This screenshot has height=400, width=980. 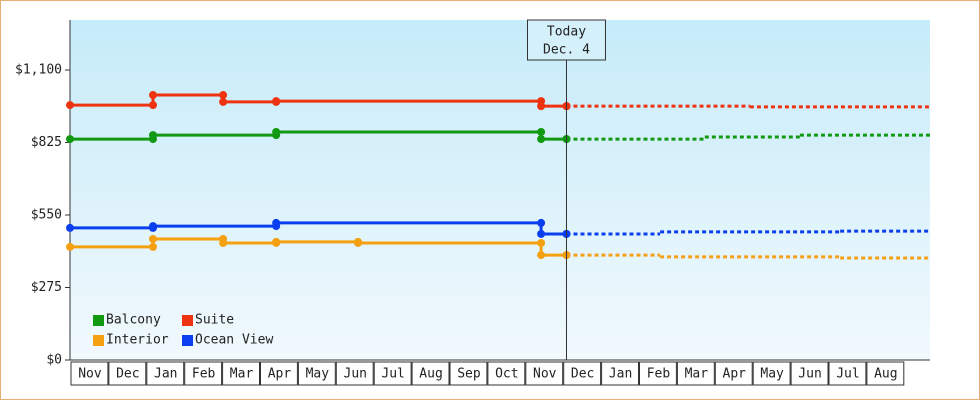 What do you see at coordinates (133, 320) in the screenshot?
I see `legend-label: Balcony` at bounding box center [133, 320].